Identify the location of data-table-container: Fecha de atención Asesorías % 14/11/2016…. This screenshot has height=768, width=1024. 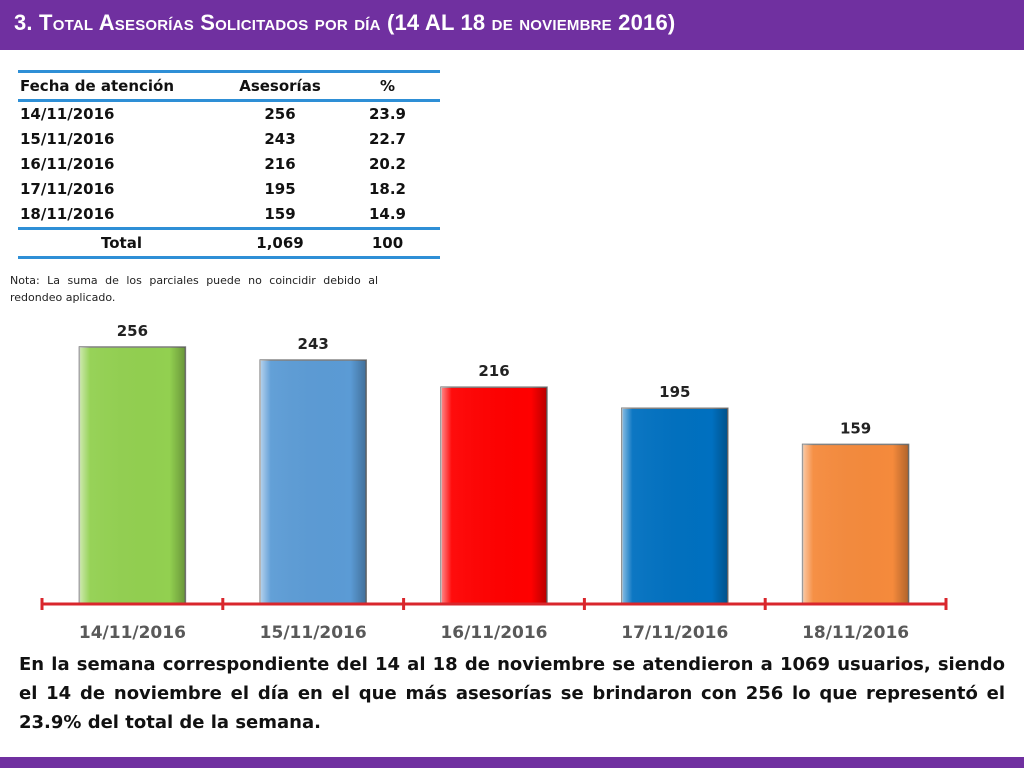
(229, 164).